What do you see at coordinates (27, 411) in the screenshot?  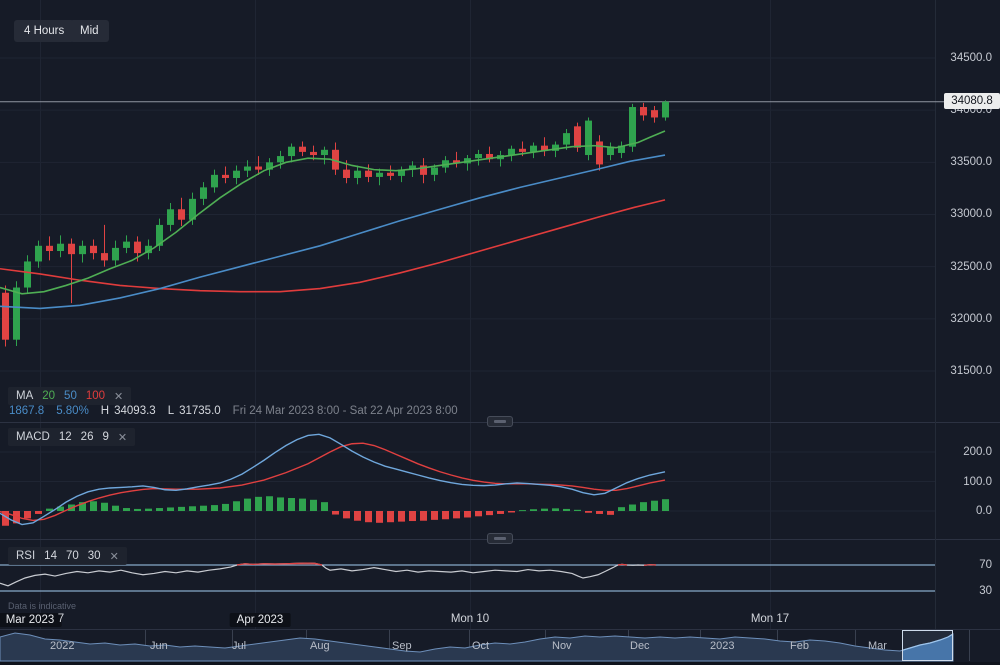 I see `price-change-value: 1867.8` at bounding box center [27, 411].